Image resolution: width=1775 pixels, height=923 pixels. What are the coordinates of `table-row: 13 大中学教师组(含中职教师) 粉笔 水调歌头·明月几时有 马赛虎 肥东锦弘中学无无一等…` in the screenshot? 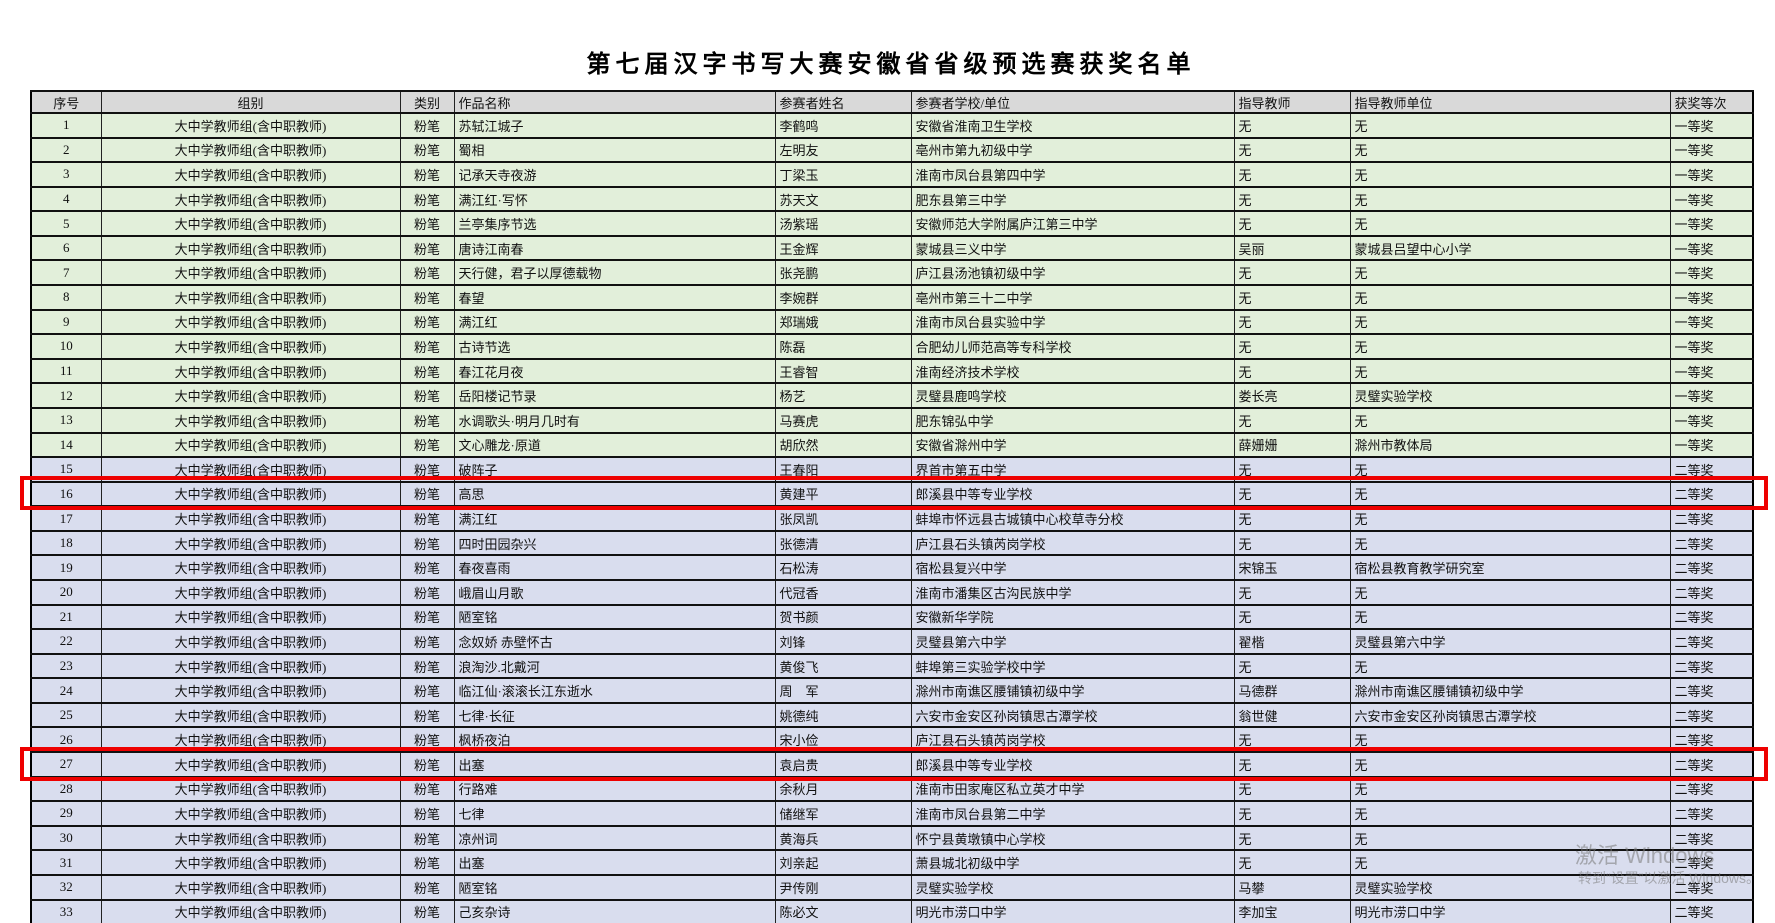 It's located at (892, 420).